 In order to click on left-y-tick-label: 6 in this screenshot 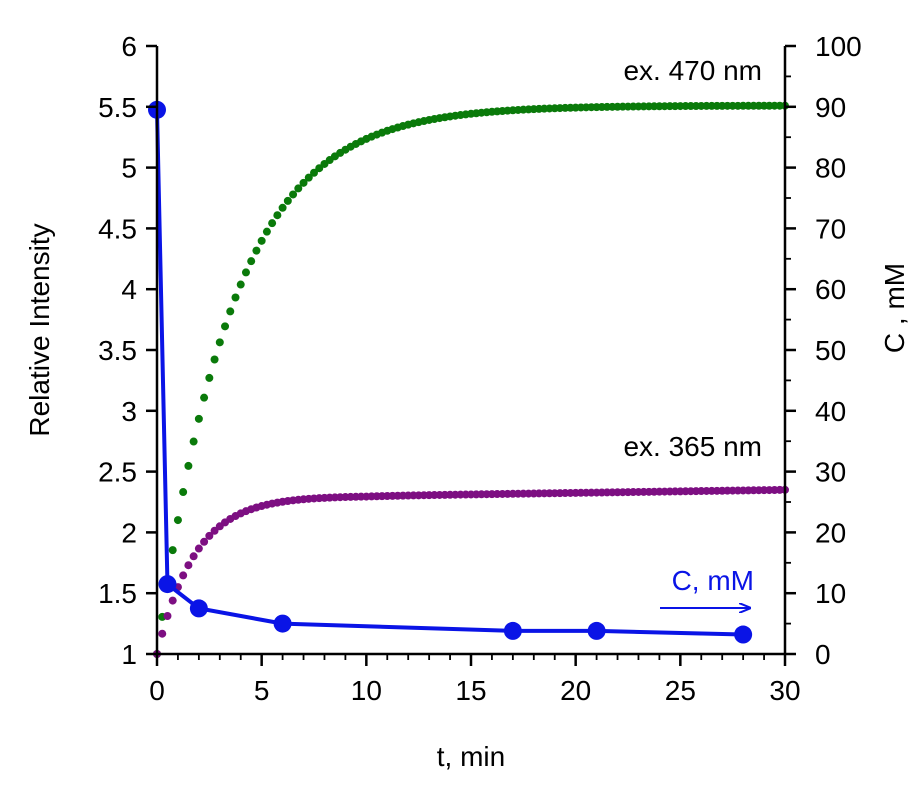, I will do `click(129, 46)`.